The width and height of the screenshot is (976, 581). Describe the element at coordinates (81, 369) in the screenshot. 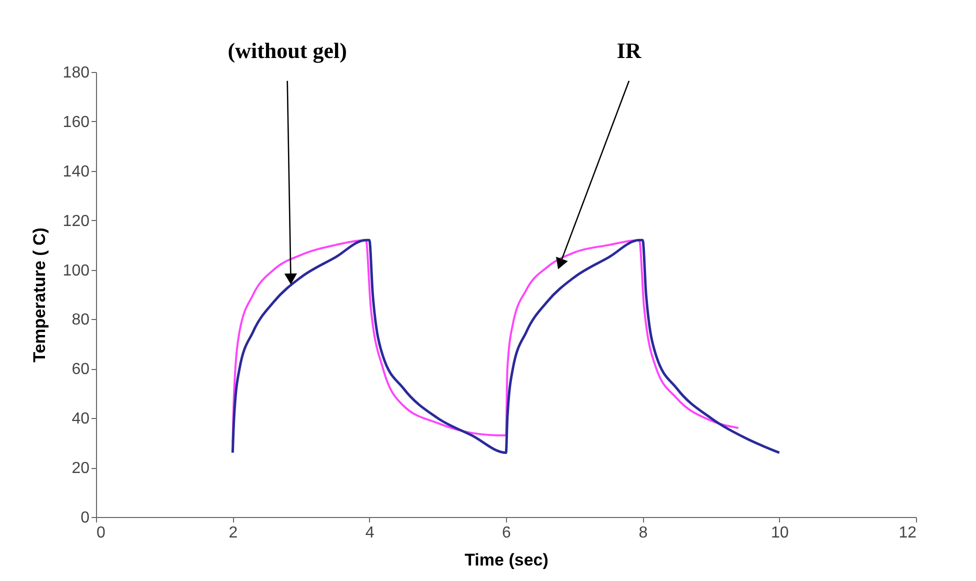

I see `y-tick-label: 60` at that location.